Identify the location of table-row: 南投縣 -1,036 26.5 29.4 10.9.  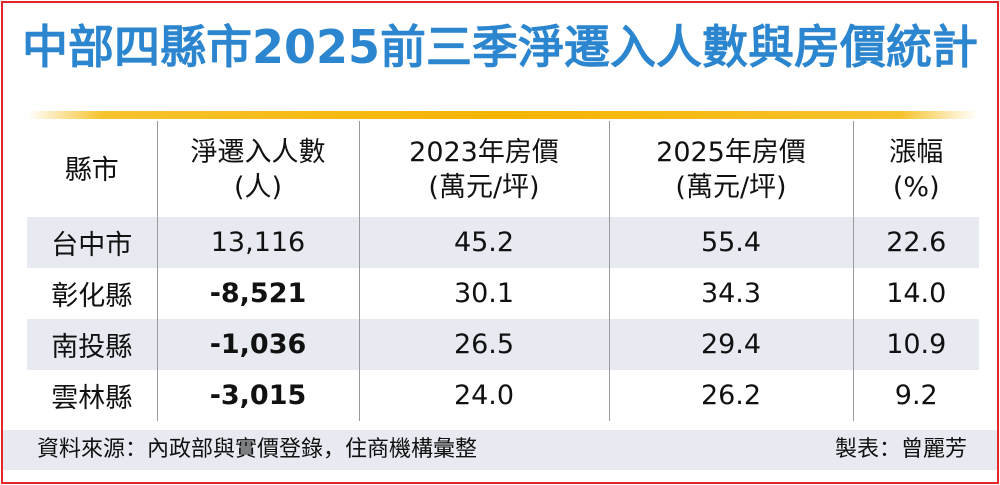
(503, 344).